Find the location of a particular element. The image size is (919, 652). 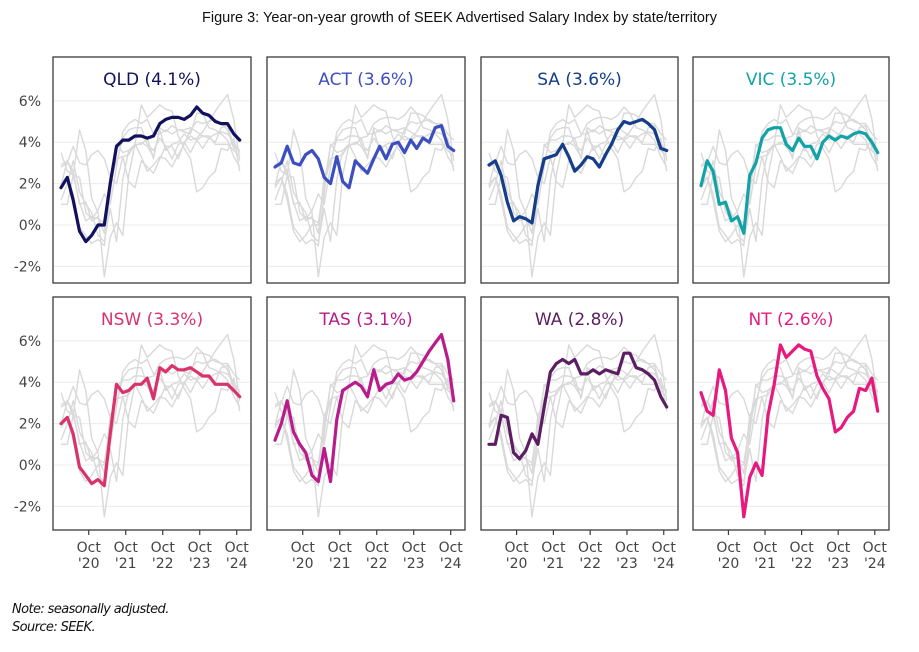

facet-panel-vic: VIC (3.5%) is located at coordinates (791, 170).